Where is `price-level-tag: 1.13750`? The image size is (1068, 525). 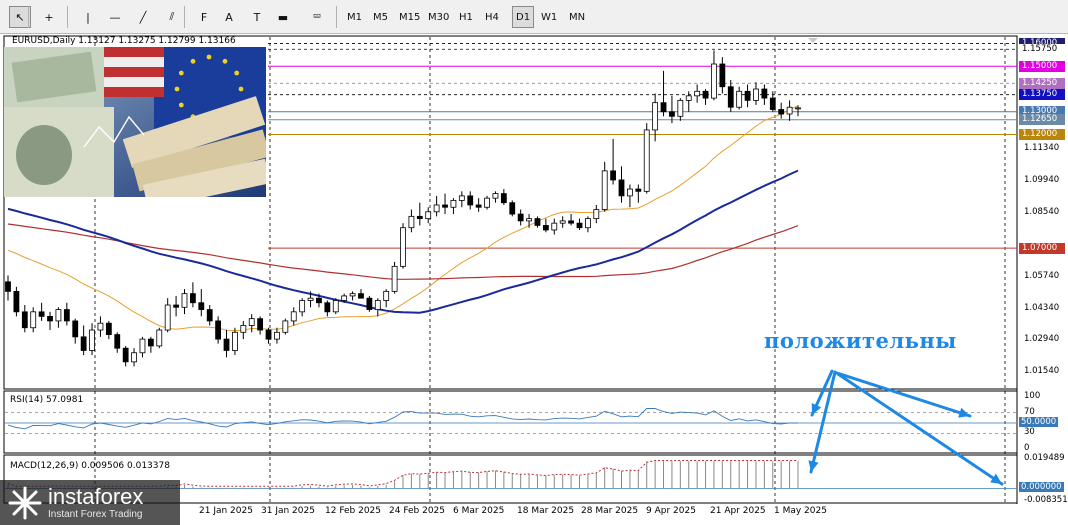 price-level-tag: 1.13750 is located at coordinates (1042, 95).